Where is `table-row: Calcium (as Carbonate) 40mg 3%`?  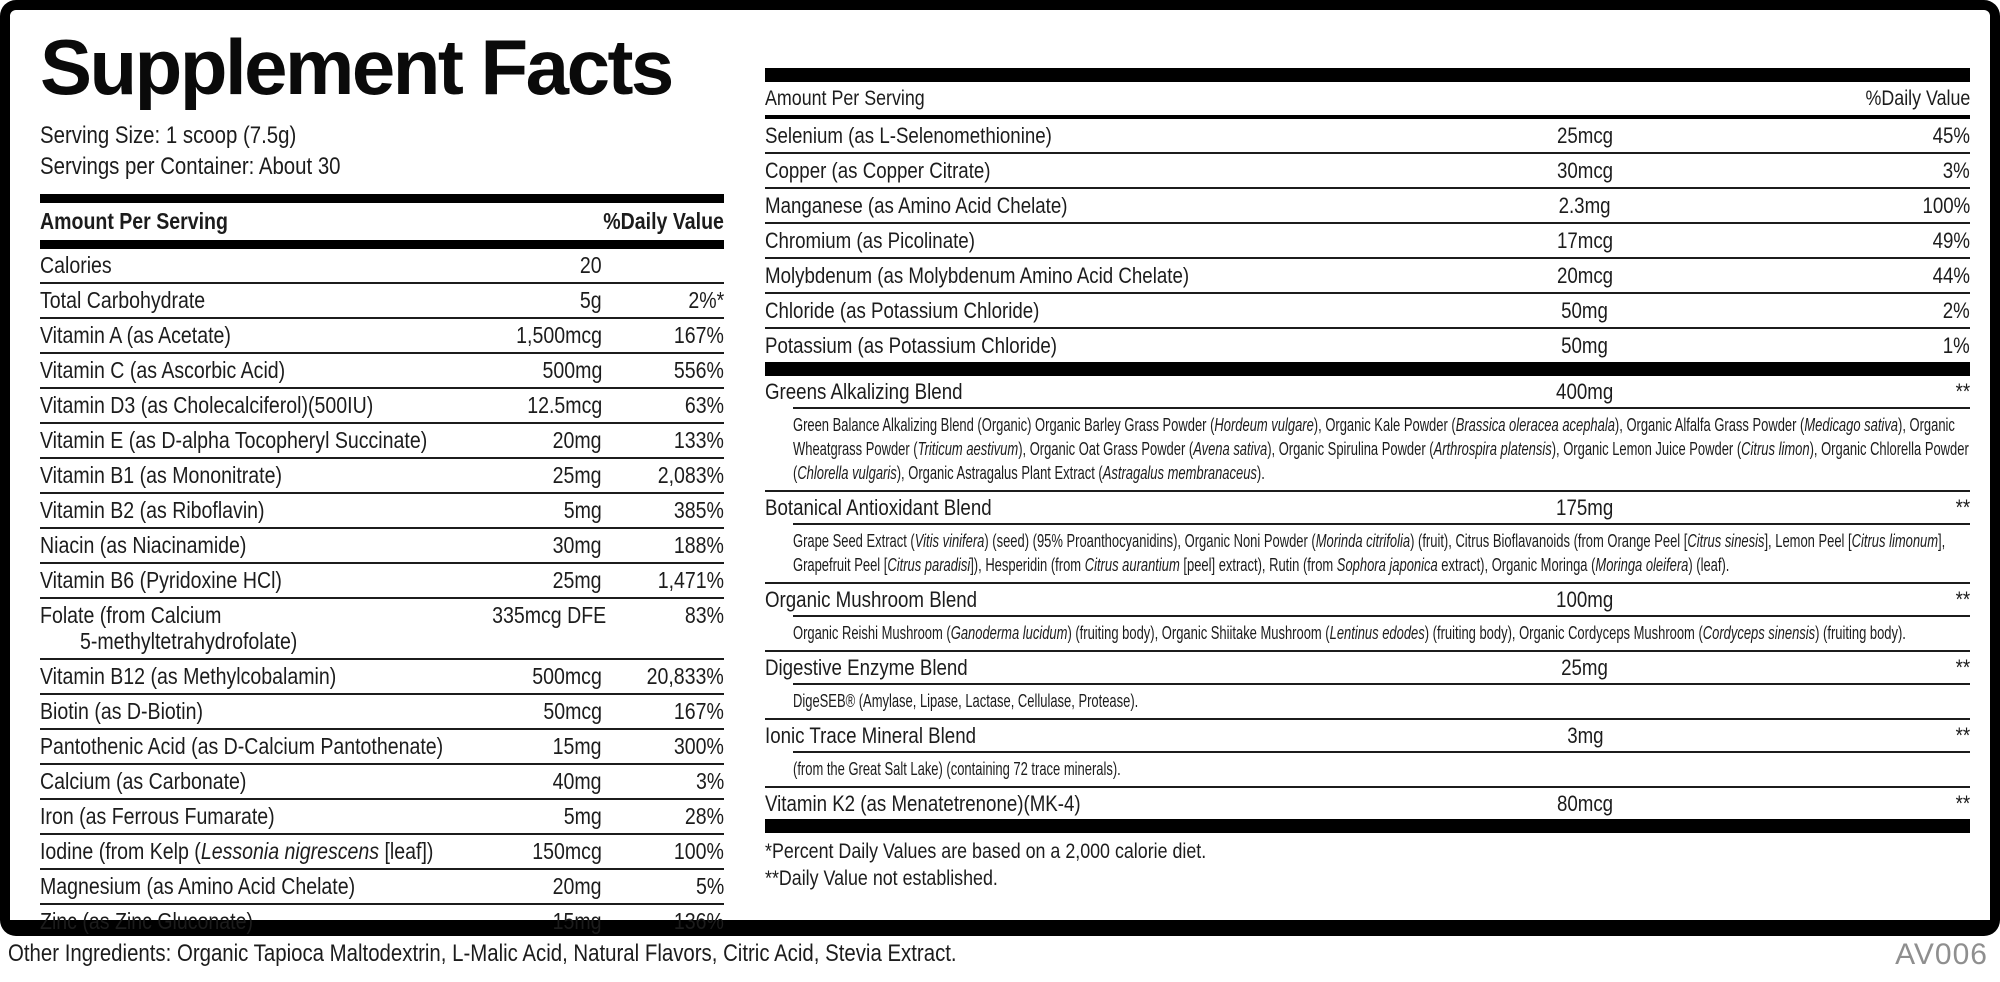
table-row: Calcium (as Carbonate) 40mg 3% is located at coordinates (382, 782).